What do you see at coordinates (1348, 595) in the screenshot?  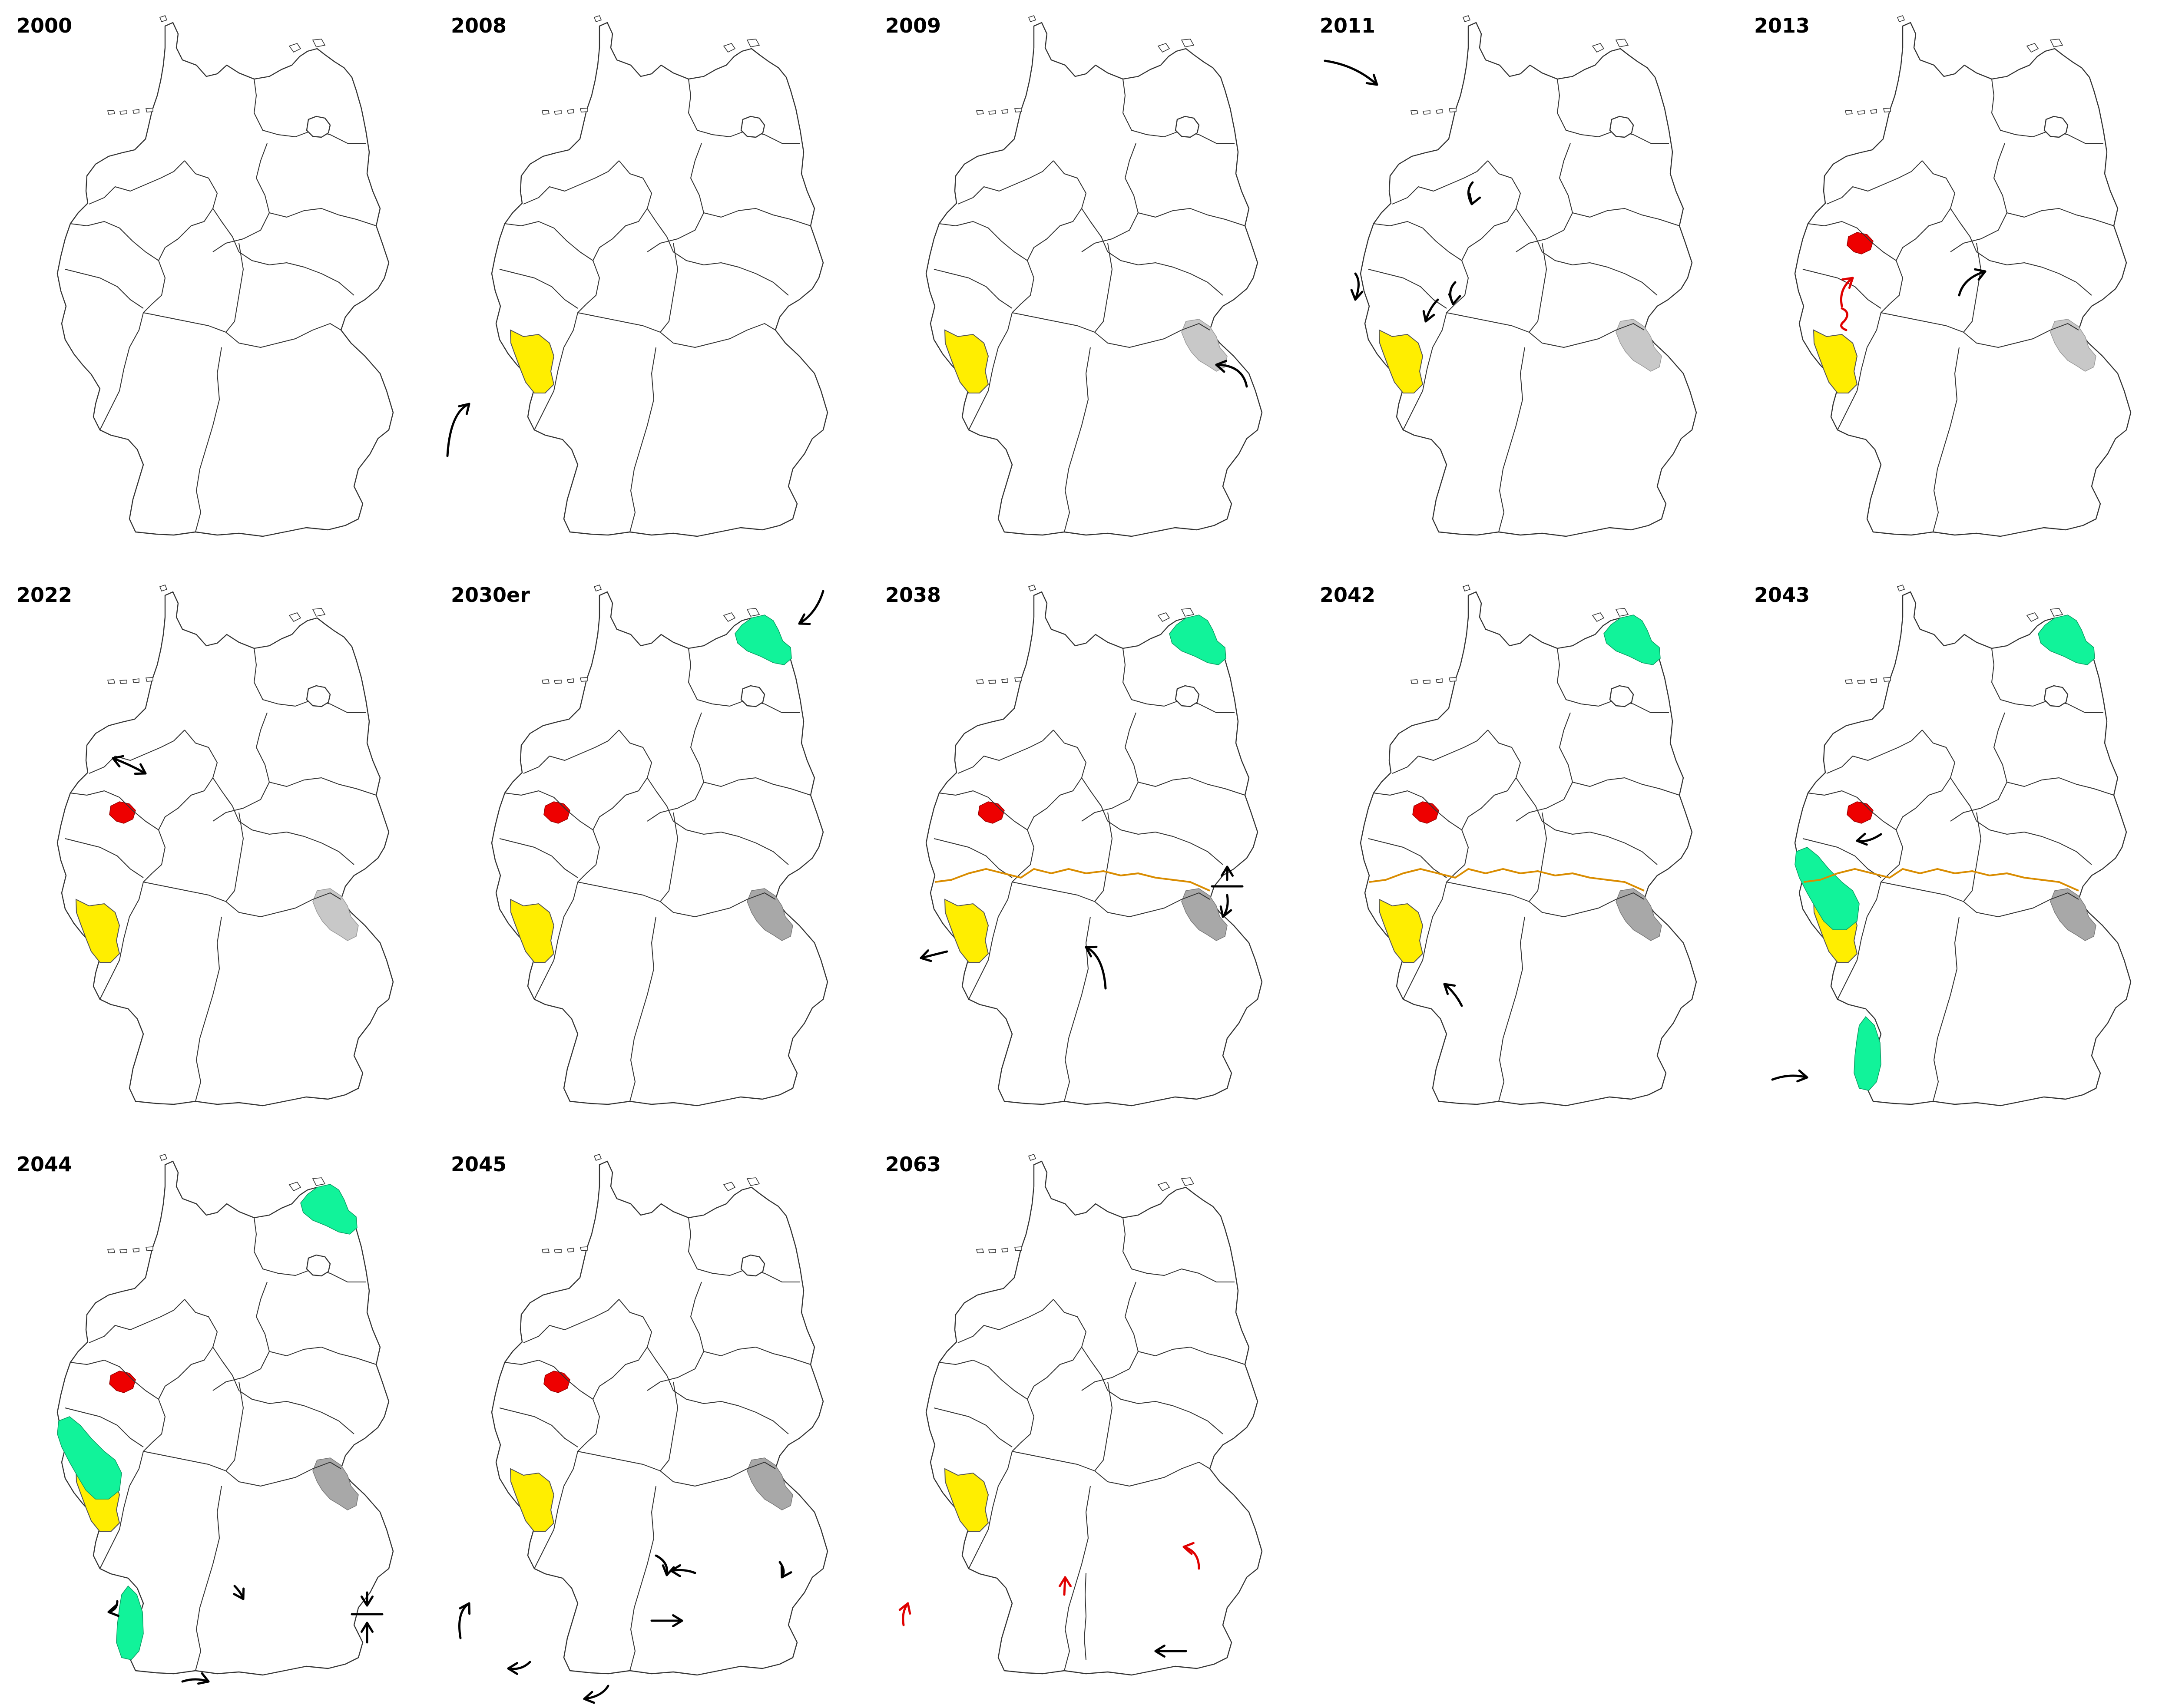 I see `year-label: 2042` at bounding box center [1348, 595].